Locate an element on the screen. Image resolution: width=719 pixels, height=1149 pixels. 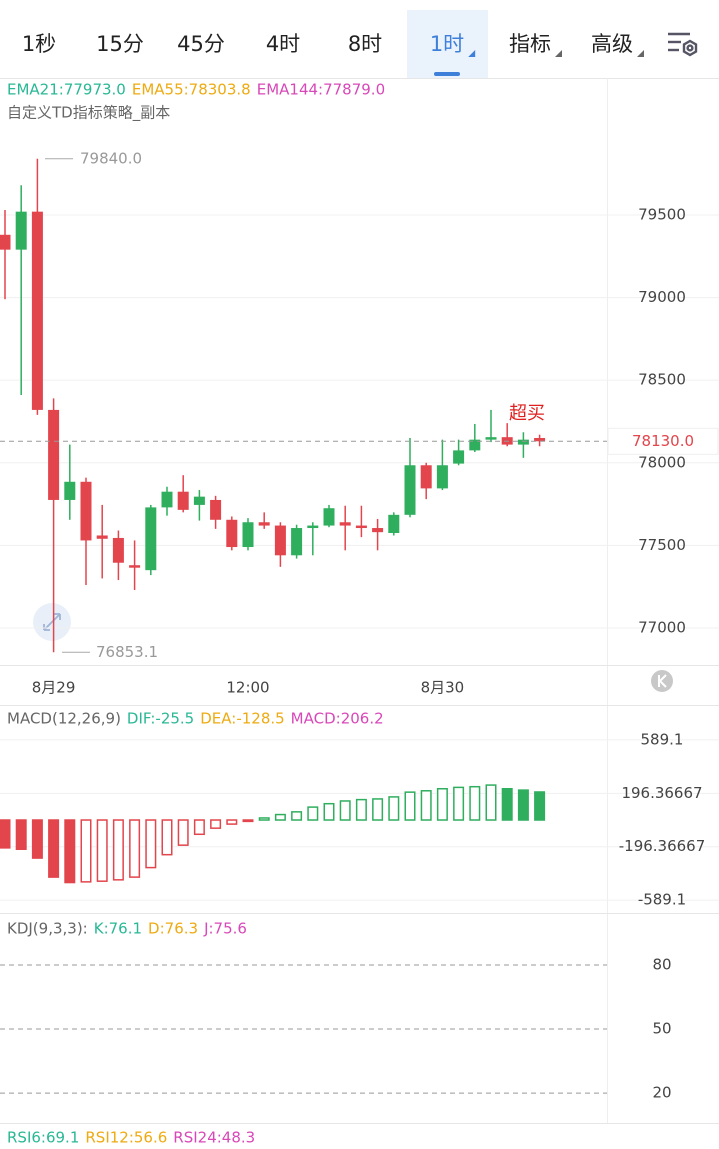
y-tick-label: 78500 is located at coordinates (662, 380).